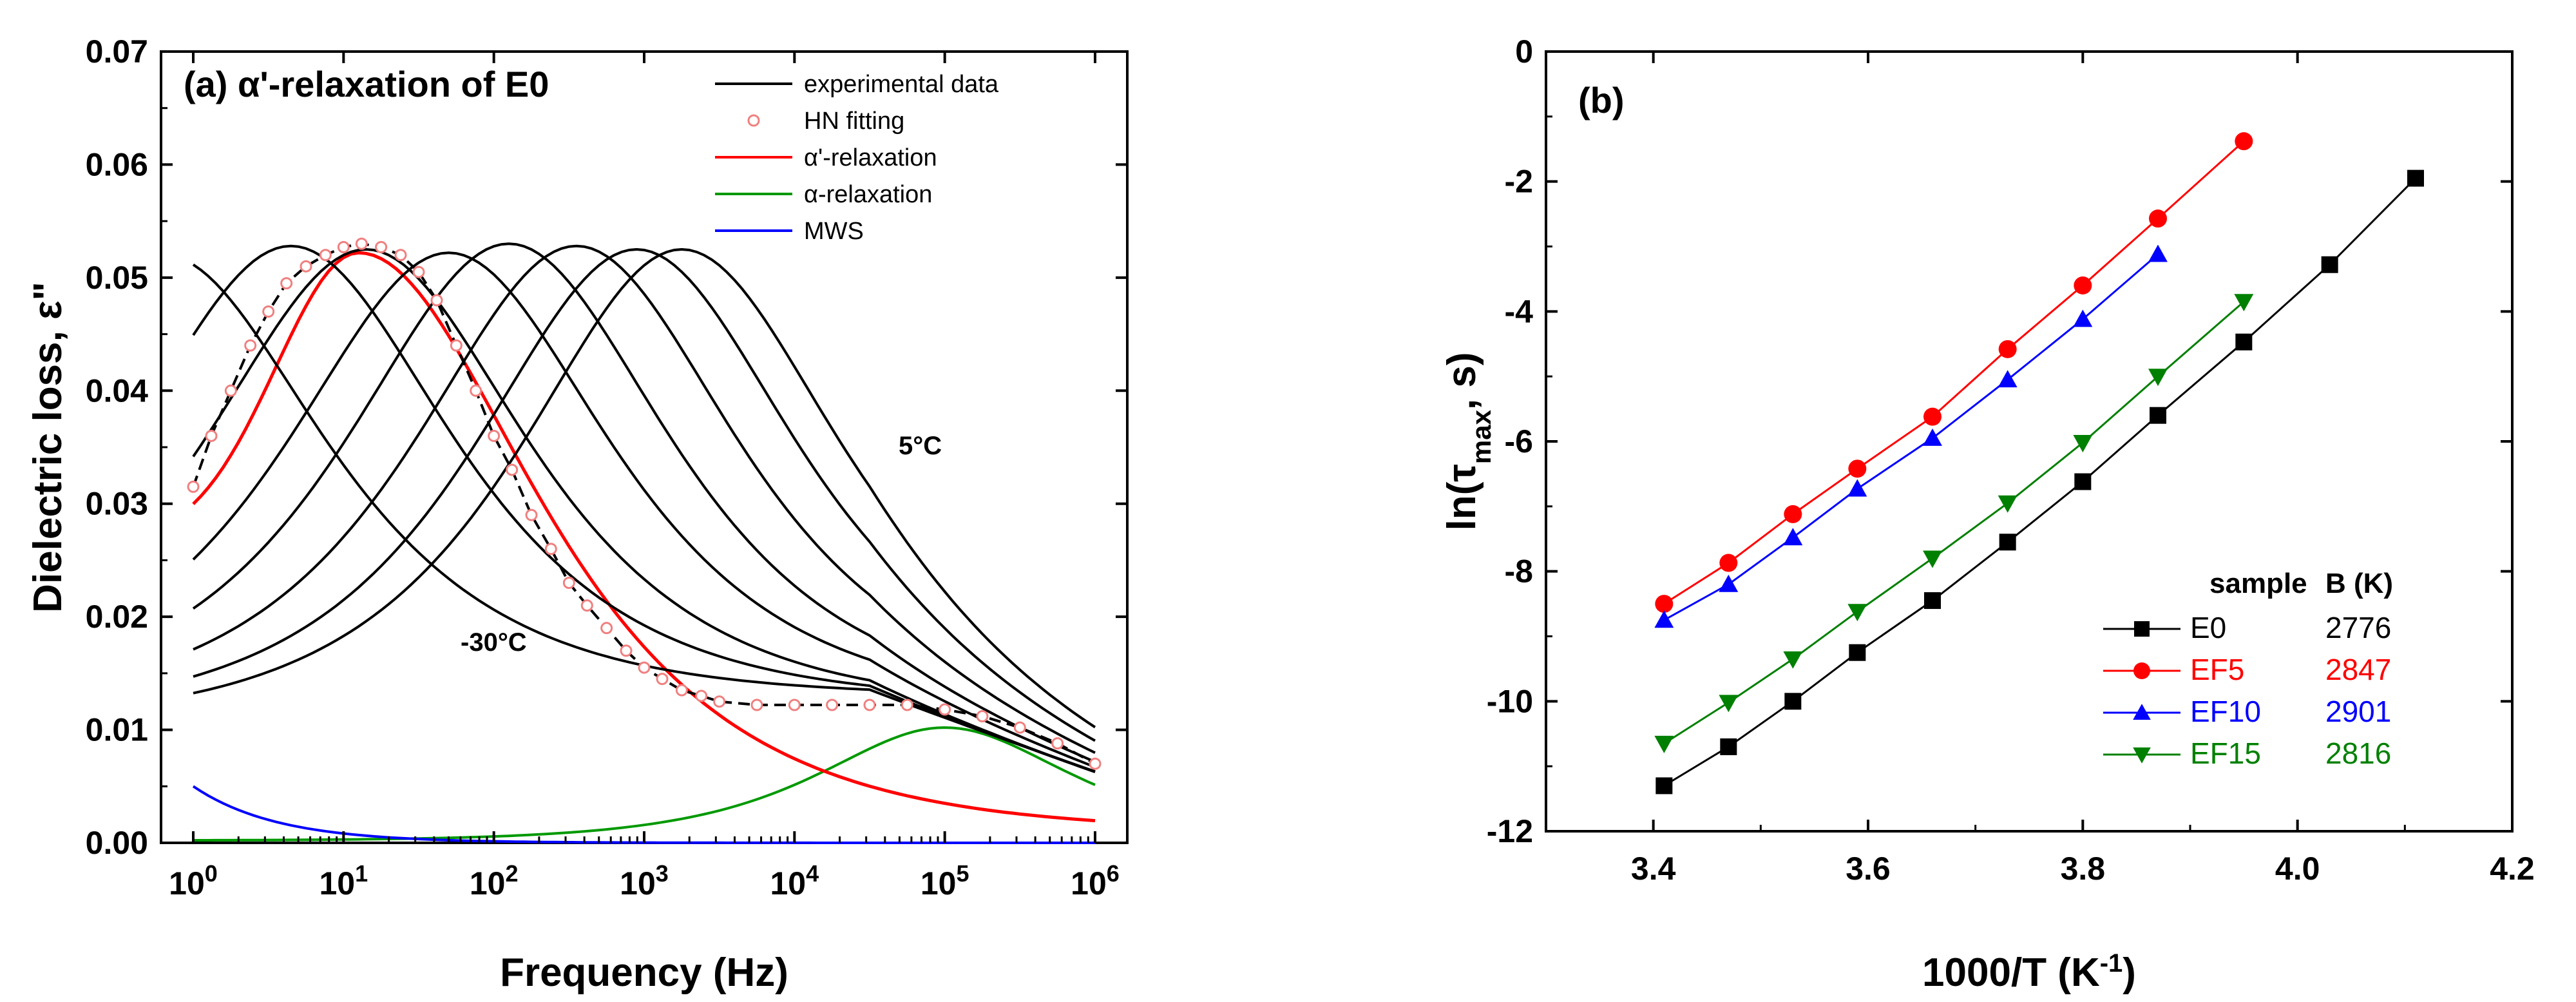 Image resolution: width=2576 pixels, height=1002 pixels. What do you see at coordinates (2029, 972) in the screenshot?
I see `panel-b-x-axis-title: 1000/T (K-1)` at bounding box center [2029, 972].